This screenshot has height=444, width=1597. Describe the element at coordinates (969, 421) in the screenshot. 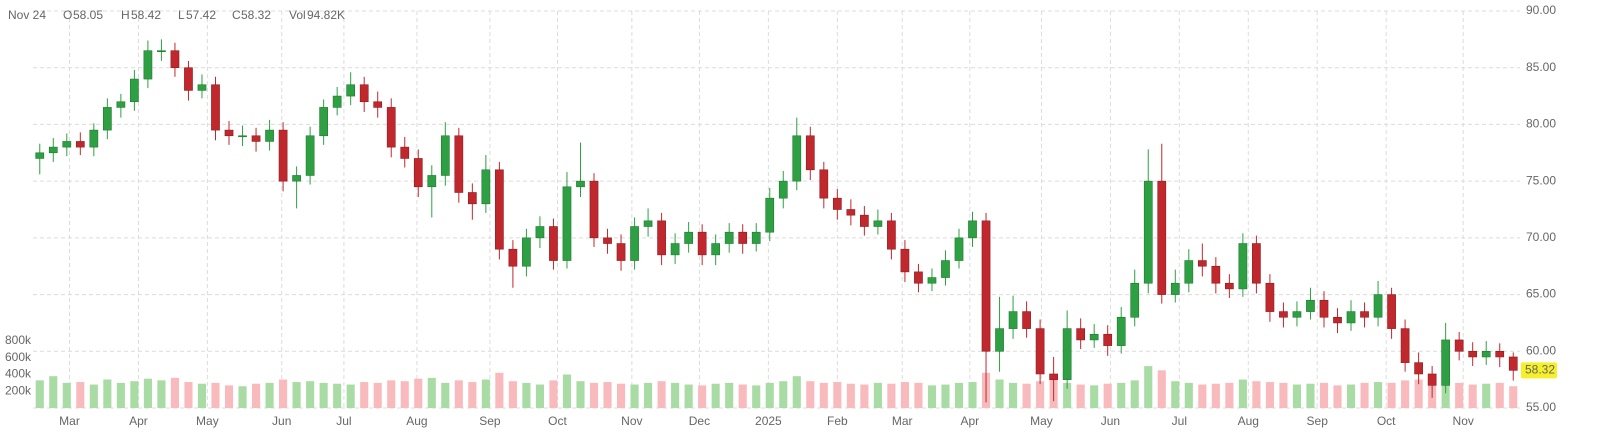

I see `x-tick-label: Apr` at that location.